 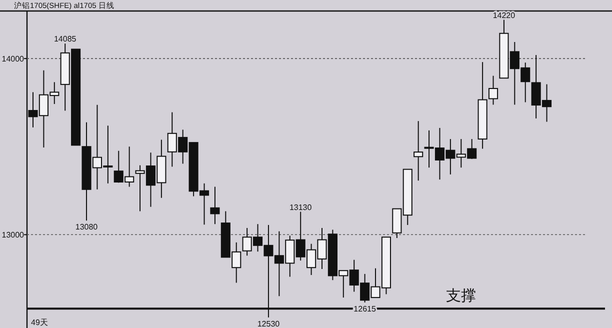 What do you see at coordinates (86, 227) in the screenshot?
I see `annotation: 13080` at bounding box center [86, 227].